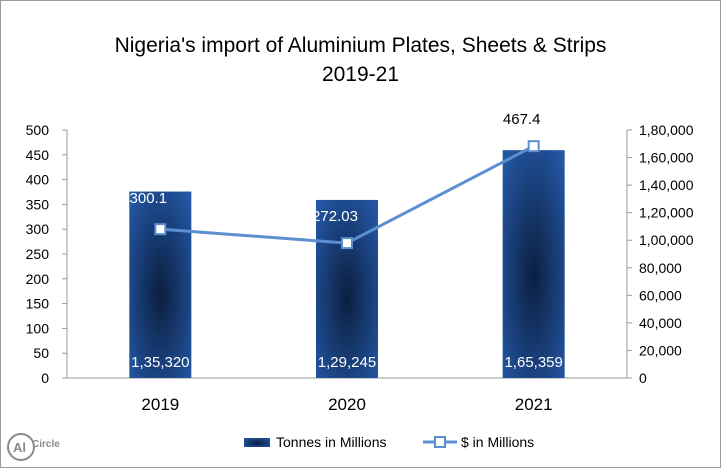 The width and height of the screenshot is (721, 468). What do you see at coordinates (38, 279) in the screenshot?
I see `left-tick-label: 200` at bounding box center [38, 279].